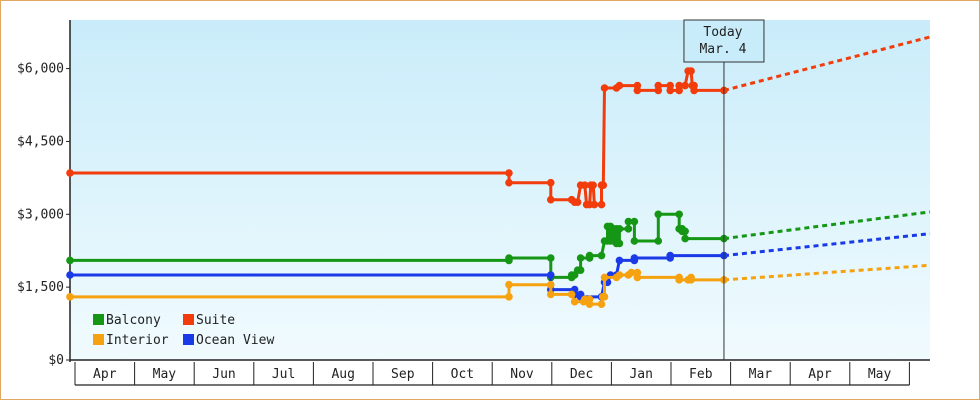 This screenshot has height=400, width=980. What do you see at coordinates (342, 374) in the screenshot?
I see `x-tick-label: Aug` at bounding box center [342, 374].